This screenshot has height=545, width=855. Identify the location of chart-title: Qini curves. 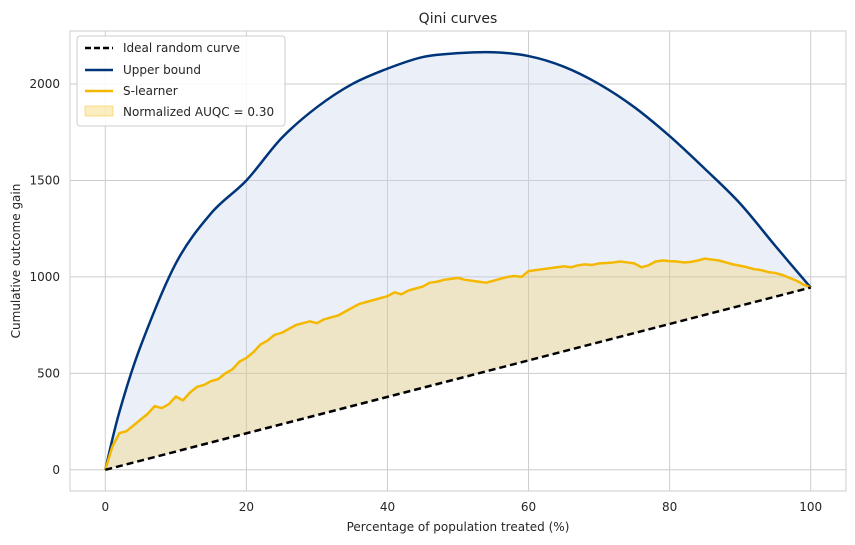
(458, 19).